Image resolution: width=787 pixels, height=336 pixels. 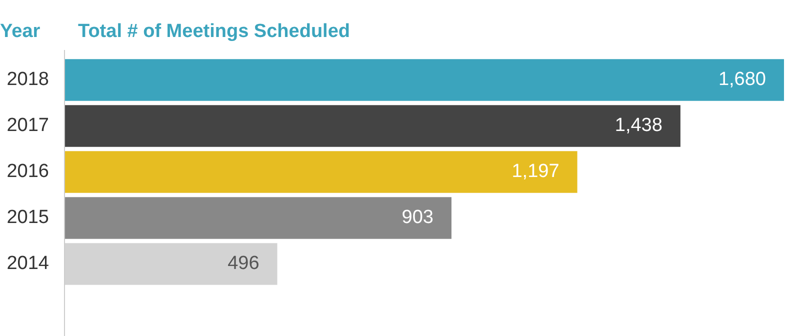 I want to click on y-tick-label: 2016, so click(x=27, y=171).